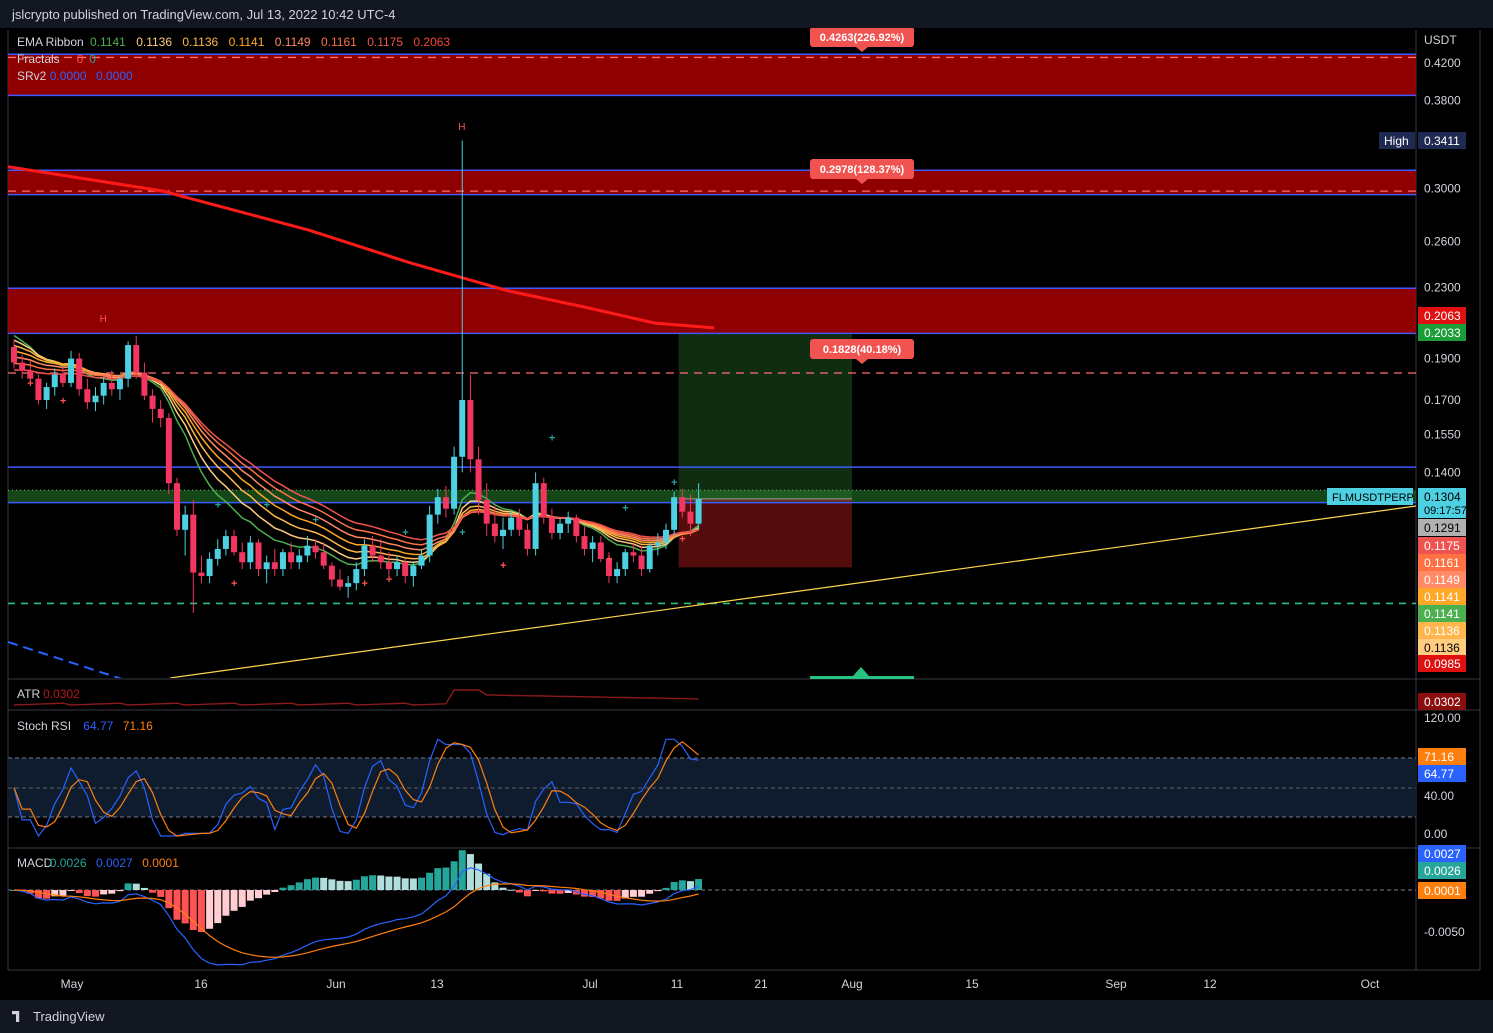 The image size is (1493, 1033). Describe the element at coordinates (1442, 702) in the screenshot. I see `atr-axis-label: 0.0302` at that location.